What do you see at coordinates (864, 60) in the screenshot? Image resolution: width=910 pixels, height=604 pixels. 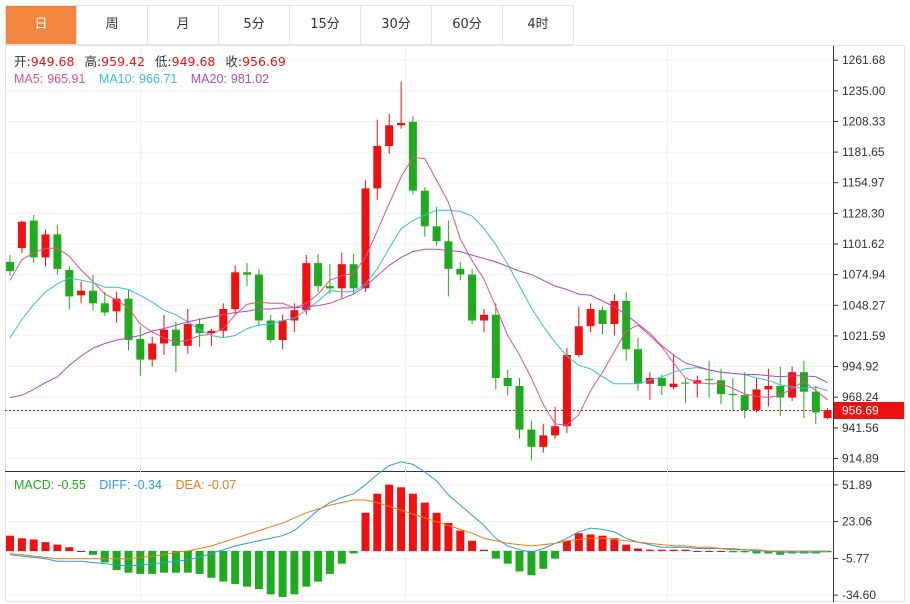 I see `main-y-tick-label: 1261.68` at bounding box center [864, 60].